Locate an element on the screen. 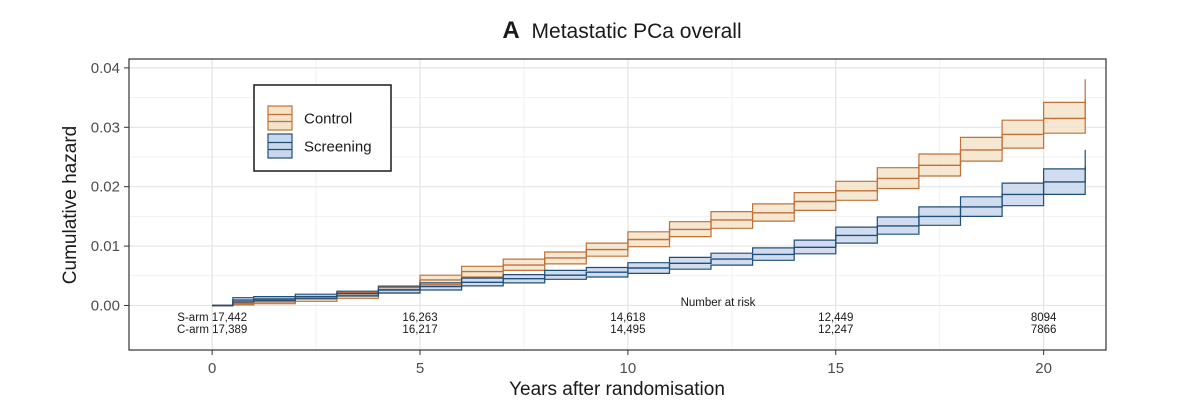 Image resolution: width=1200 pixels, height=413 pixels. risk-table-cell: 14,618 is located at coordinates (627, 318).